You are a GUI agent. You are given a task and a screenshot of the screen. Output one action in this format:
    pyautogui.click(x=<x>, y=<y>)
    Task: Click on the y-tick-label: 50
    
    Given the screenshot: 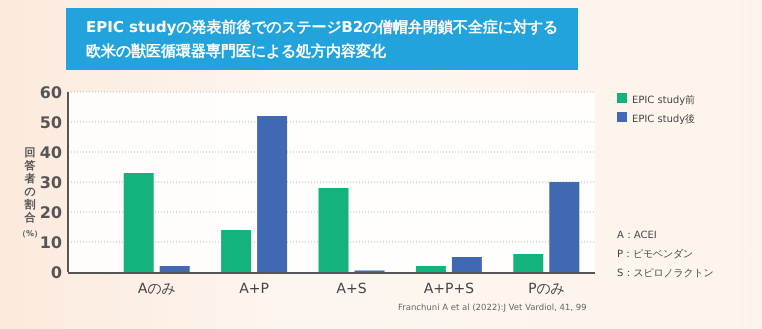 What is the action you would take?
    pyautogui.click(x=51, y=122)
    